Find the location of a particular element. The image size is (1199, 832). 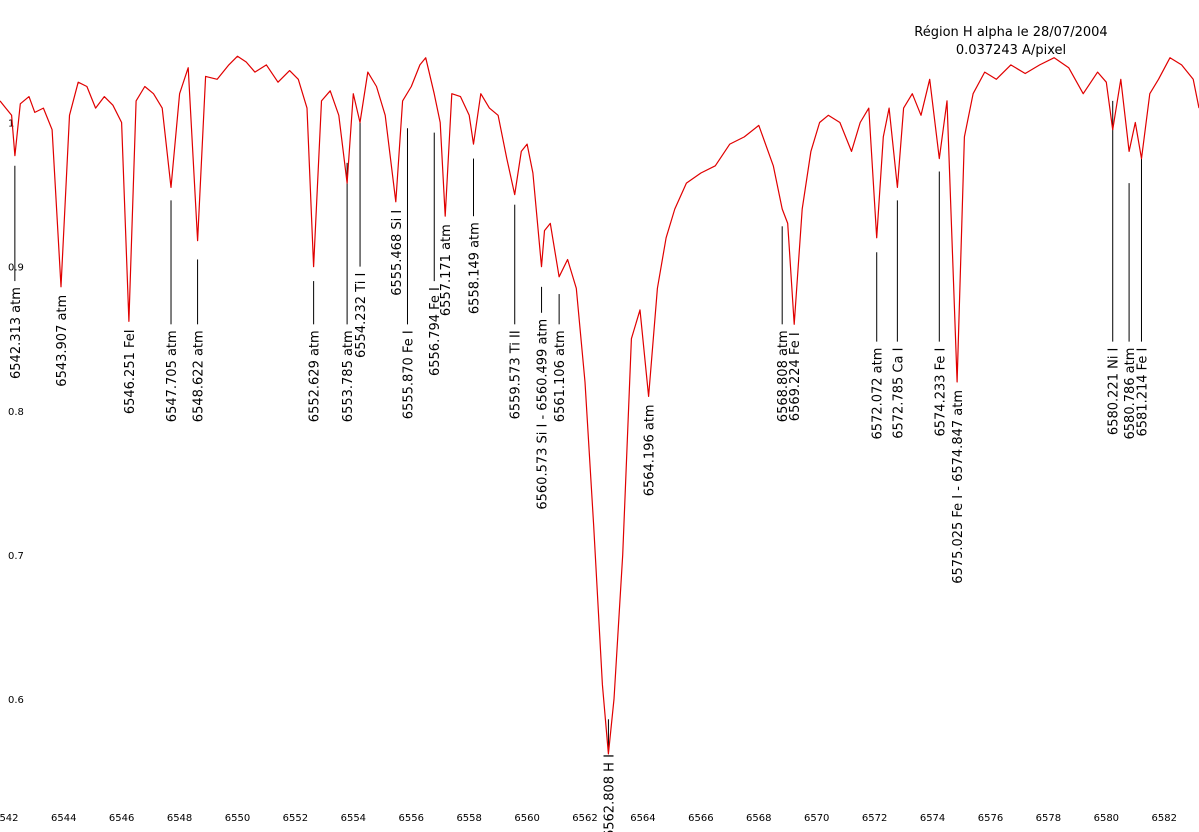

x-tick-label: 6568 is located at coordinates (758, 818).